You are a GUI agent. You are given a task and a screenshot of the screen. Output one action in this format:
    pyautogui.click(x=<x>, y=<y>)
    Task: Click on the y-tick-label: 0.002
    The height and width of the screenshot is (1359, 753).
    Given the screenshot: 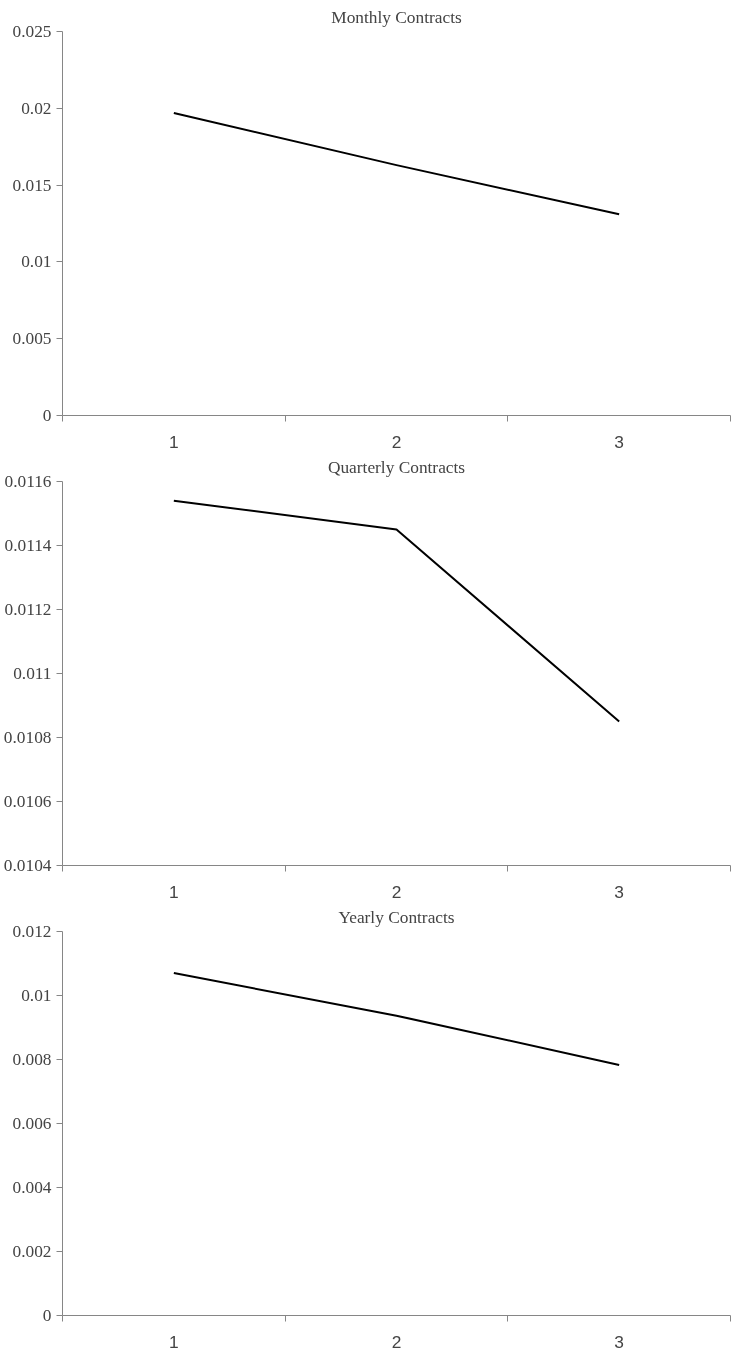 What is the action you would take?
    pyautogui.click(x=32, y=1251)
    